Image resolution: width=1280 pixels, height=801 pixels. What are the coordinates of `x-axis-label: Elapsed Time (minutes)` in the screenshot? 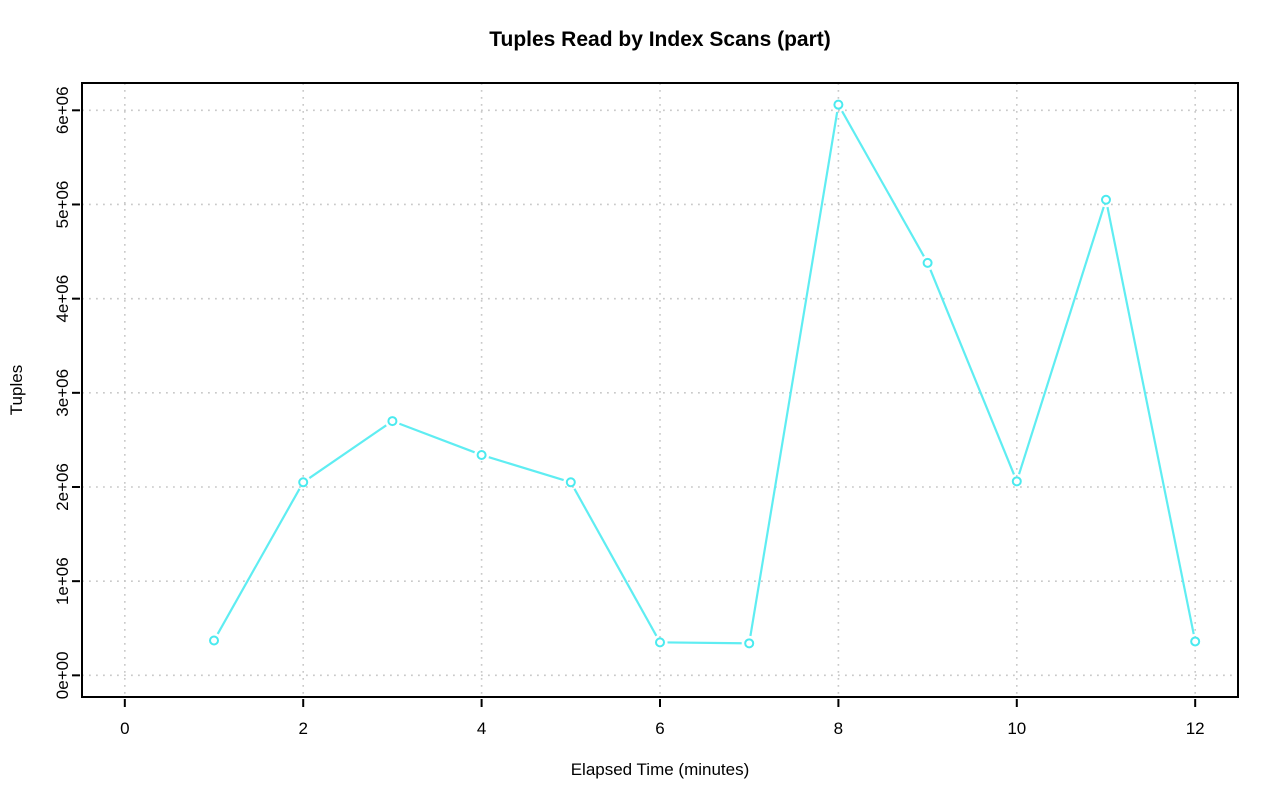 It's located at (660, 769).